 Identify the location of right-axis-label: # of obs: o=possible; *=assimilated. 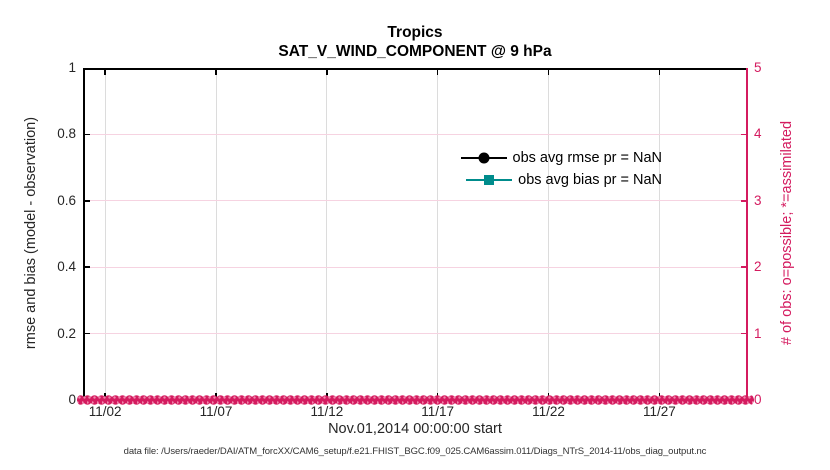
(787, 233).